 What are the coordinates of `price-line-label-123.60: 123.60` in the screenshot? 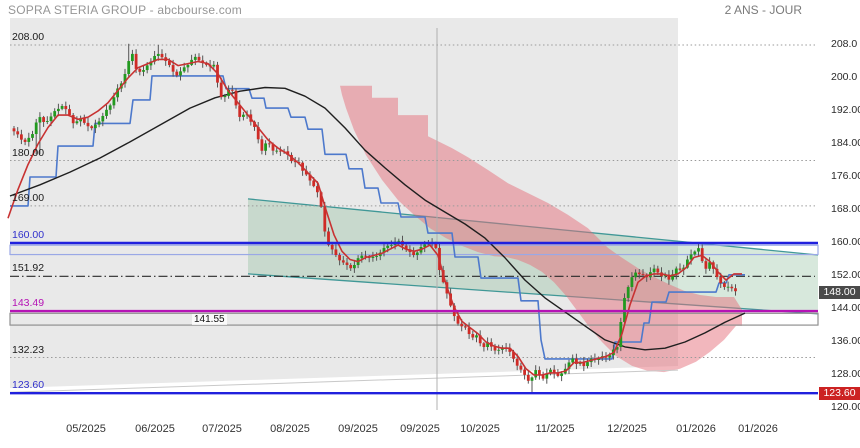 It's located at (28, 385).